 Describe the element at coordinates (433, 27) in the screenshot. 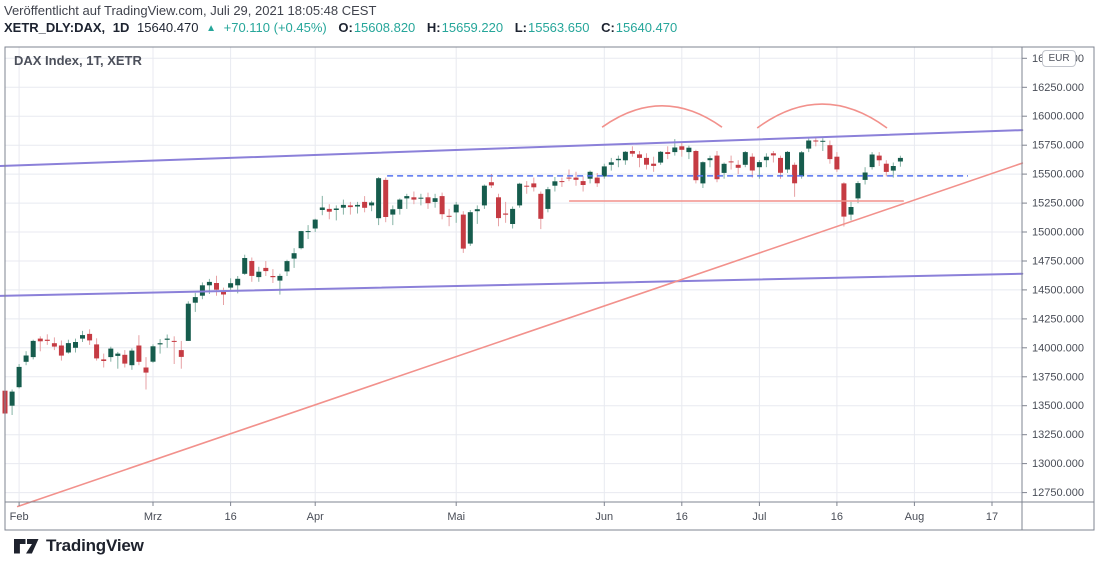

I see `high-label: H:` at that location.